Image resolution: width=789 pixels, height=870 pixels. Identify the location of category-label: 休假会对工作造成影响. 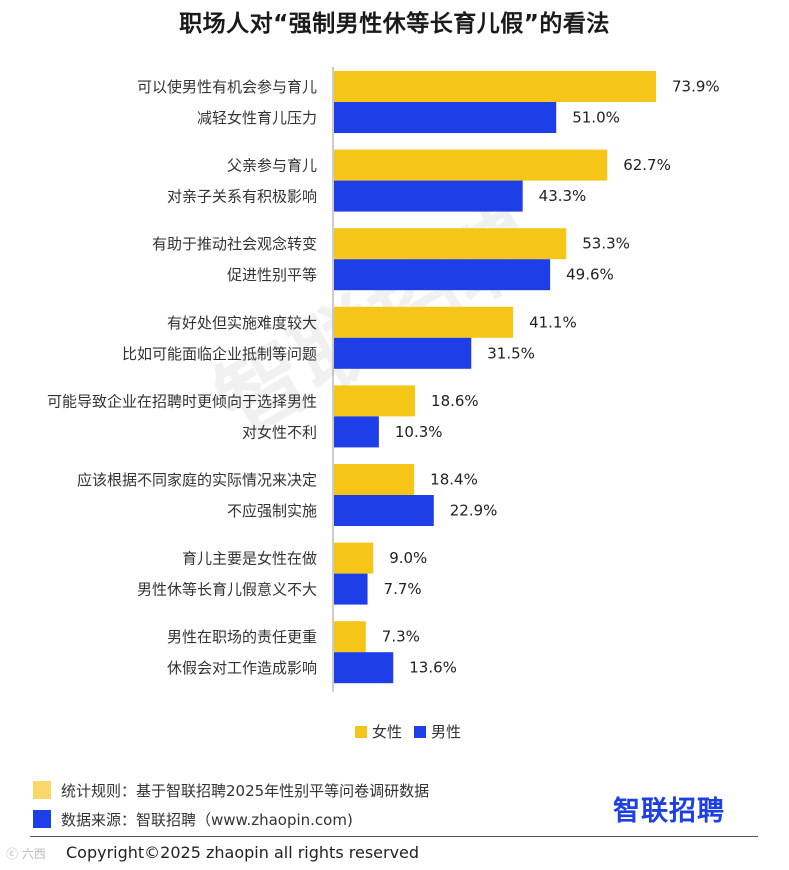
(242, 668).